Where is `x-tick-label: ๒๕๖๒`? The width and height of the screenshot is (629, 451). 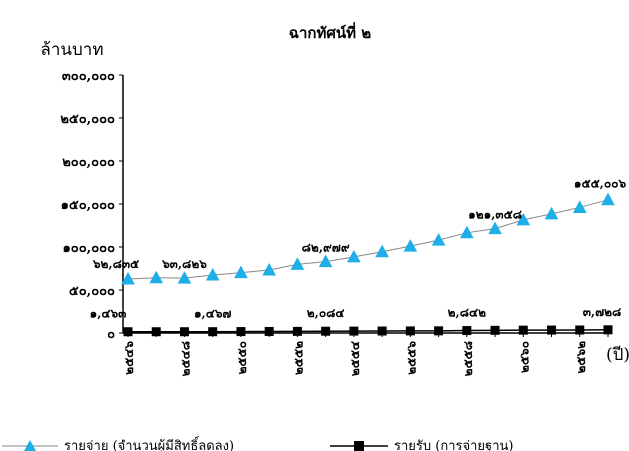
x-tick-label: ๒๕๖๒ is located at coordinates (581, 357).